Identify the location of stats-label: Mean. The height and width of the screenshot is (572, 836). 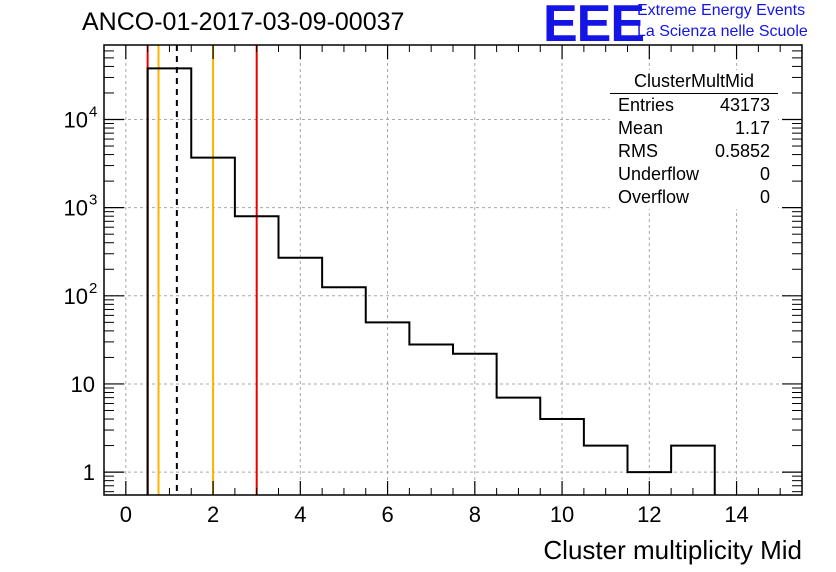
(641, 128).